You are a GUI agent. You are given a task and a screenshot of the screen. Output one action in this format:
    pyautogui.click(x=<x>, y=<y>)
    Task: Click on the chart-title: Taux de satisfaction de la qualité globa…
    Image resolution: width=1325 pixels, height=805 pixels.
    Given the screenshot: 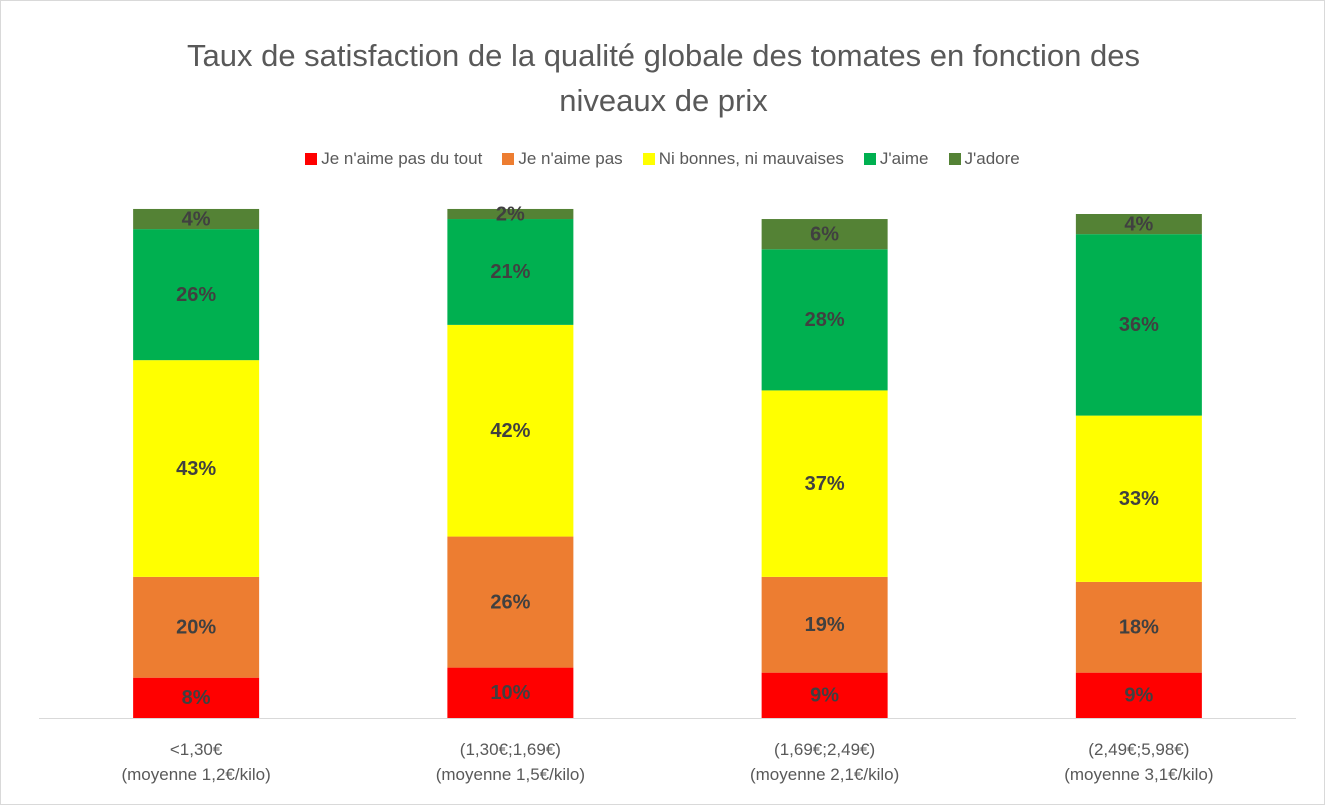 What is the action you would take?
    pyautogui.click(x=663, y=78)
    